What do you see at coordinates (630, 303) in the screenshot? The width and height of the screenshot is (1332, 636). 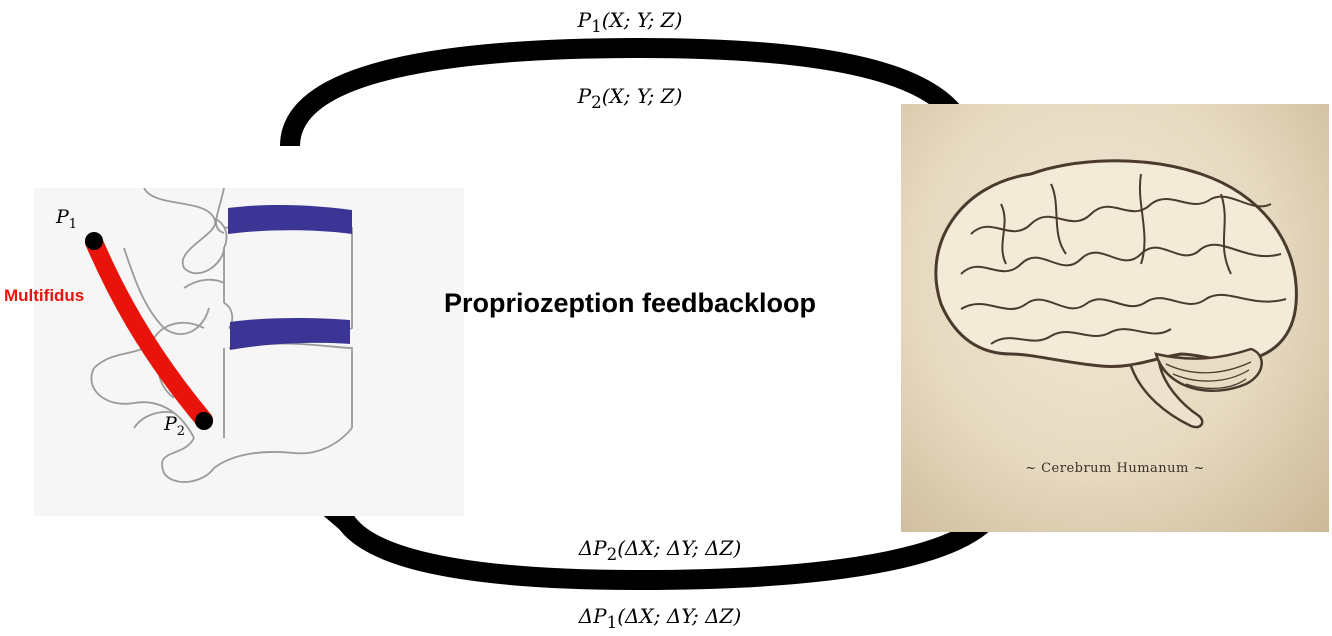 I see `diagram-title: Propriozeption feedbackloop` at bounding box center [630, 303].